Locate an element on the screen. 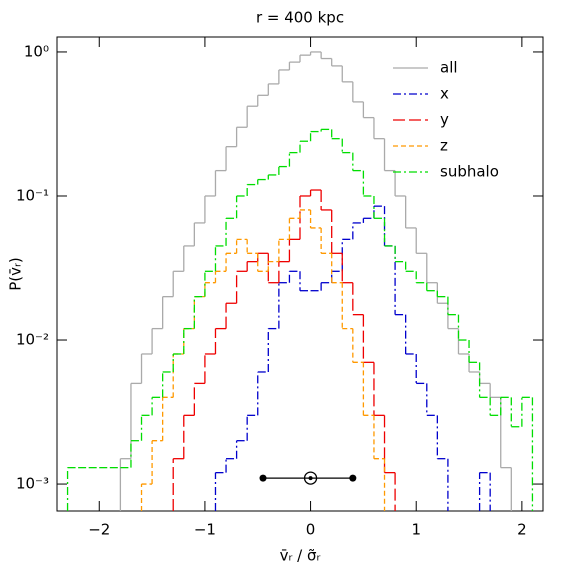  chart-title: r = 400 kpc is located at coordinates (300, 18).